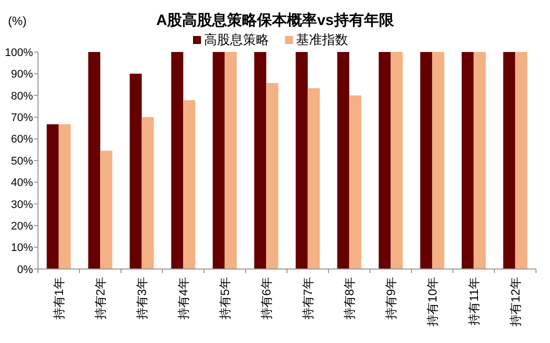  What do you see at coordinates (22, 248) in the screenshot?
I see `y-tick-label: 10%` at bounding box center [22, 248].